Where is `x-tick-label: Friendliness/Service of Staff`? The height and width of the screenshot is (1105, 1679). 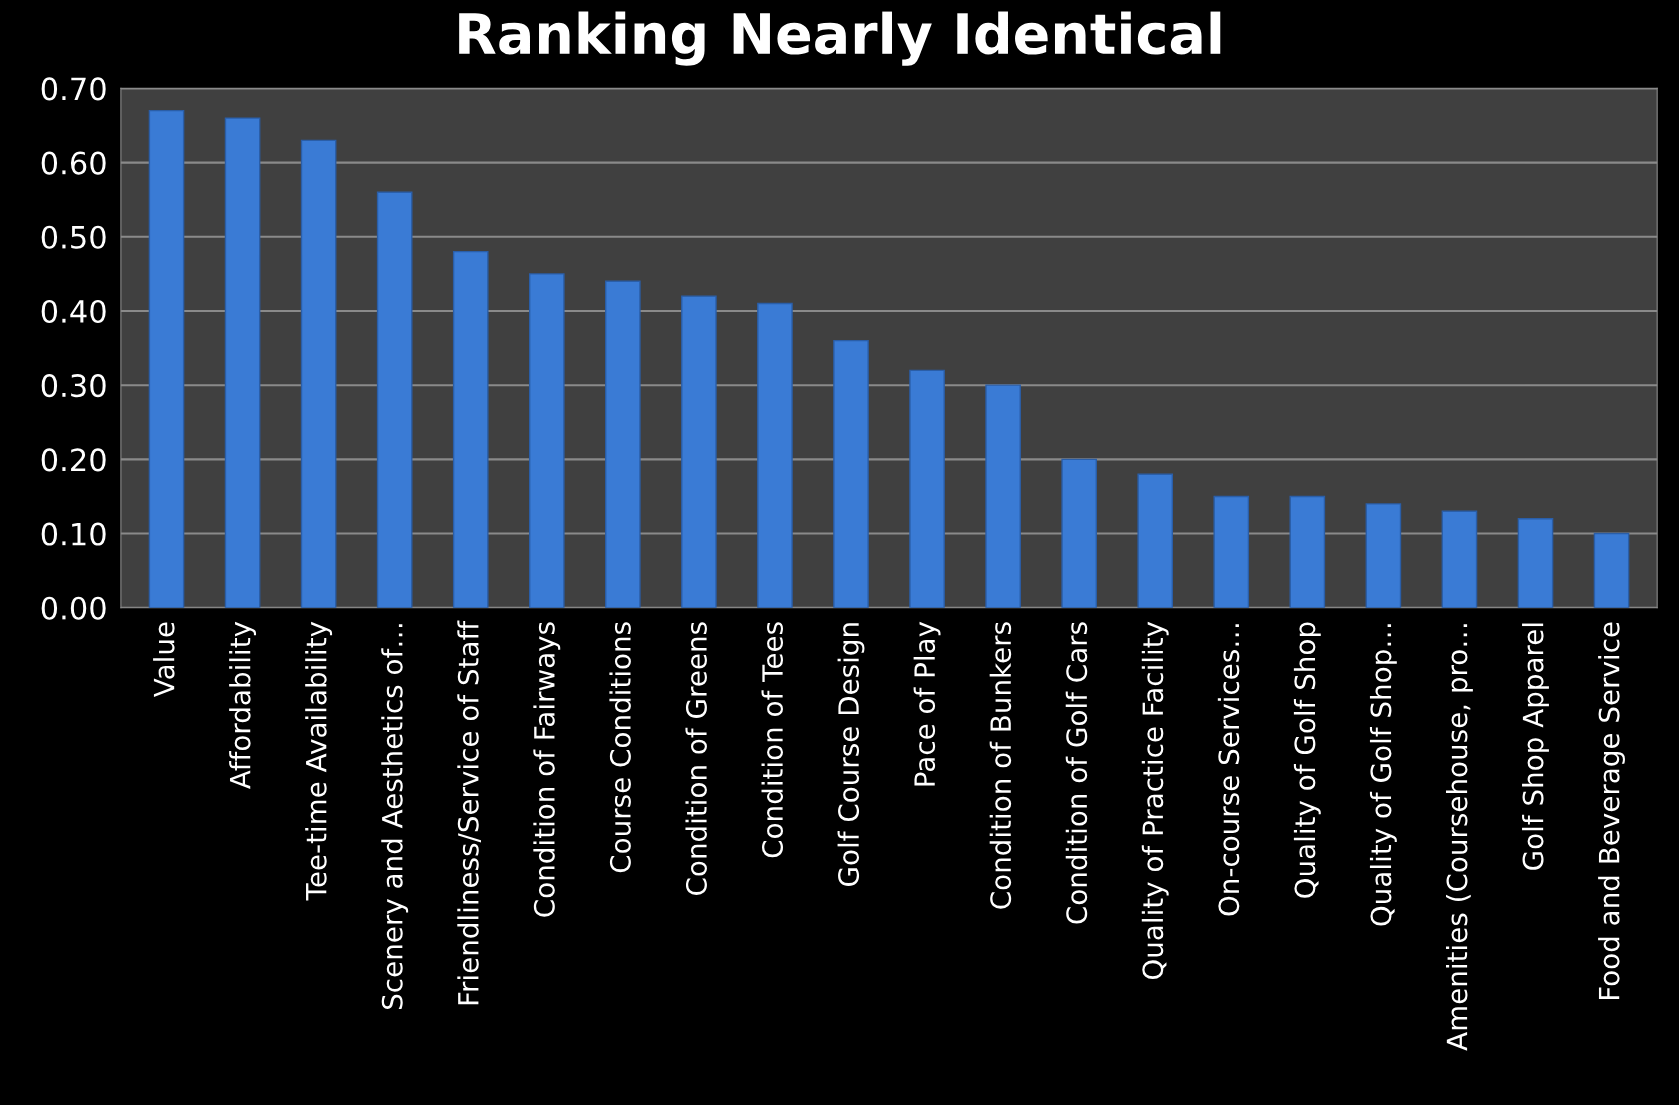 x-tick-label: Friendliness/Service of Staff is located at coordinates (469, 812).